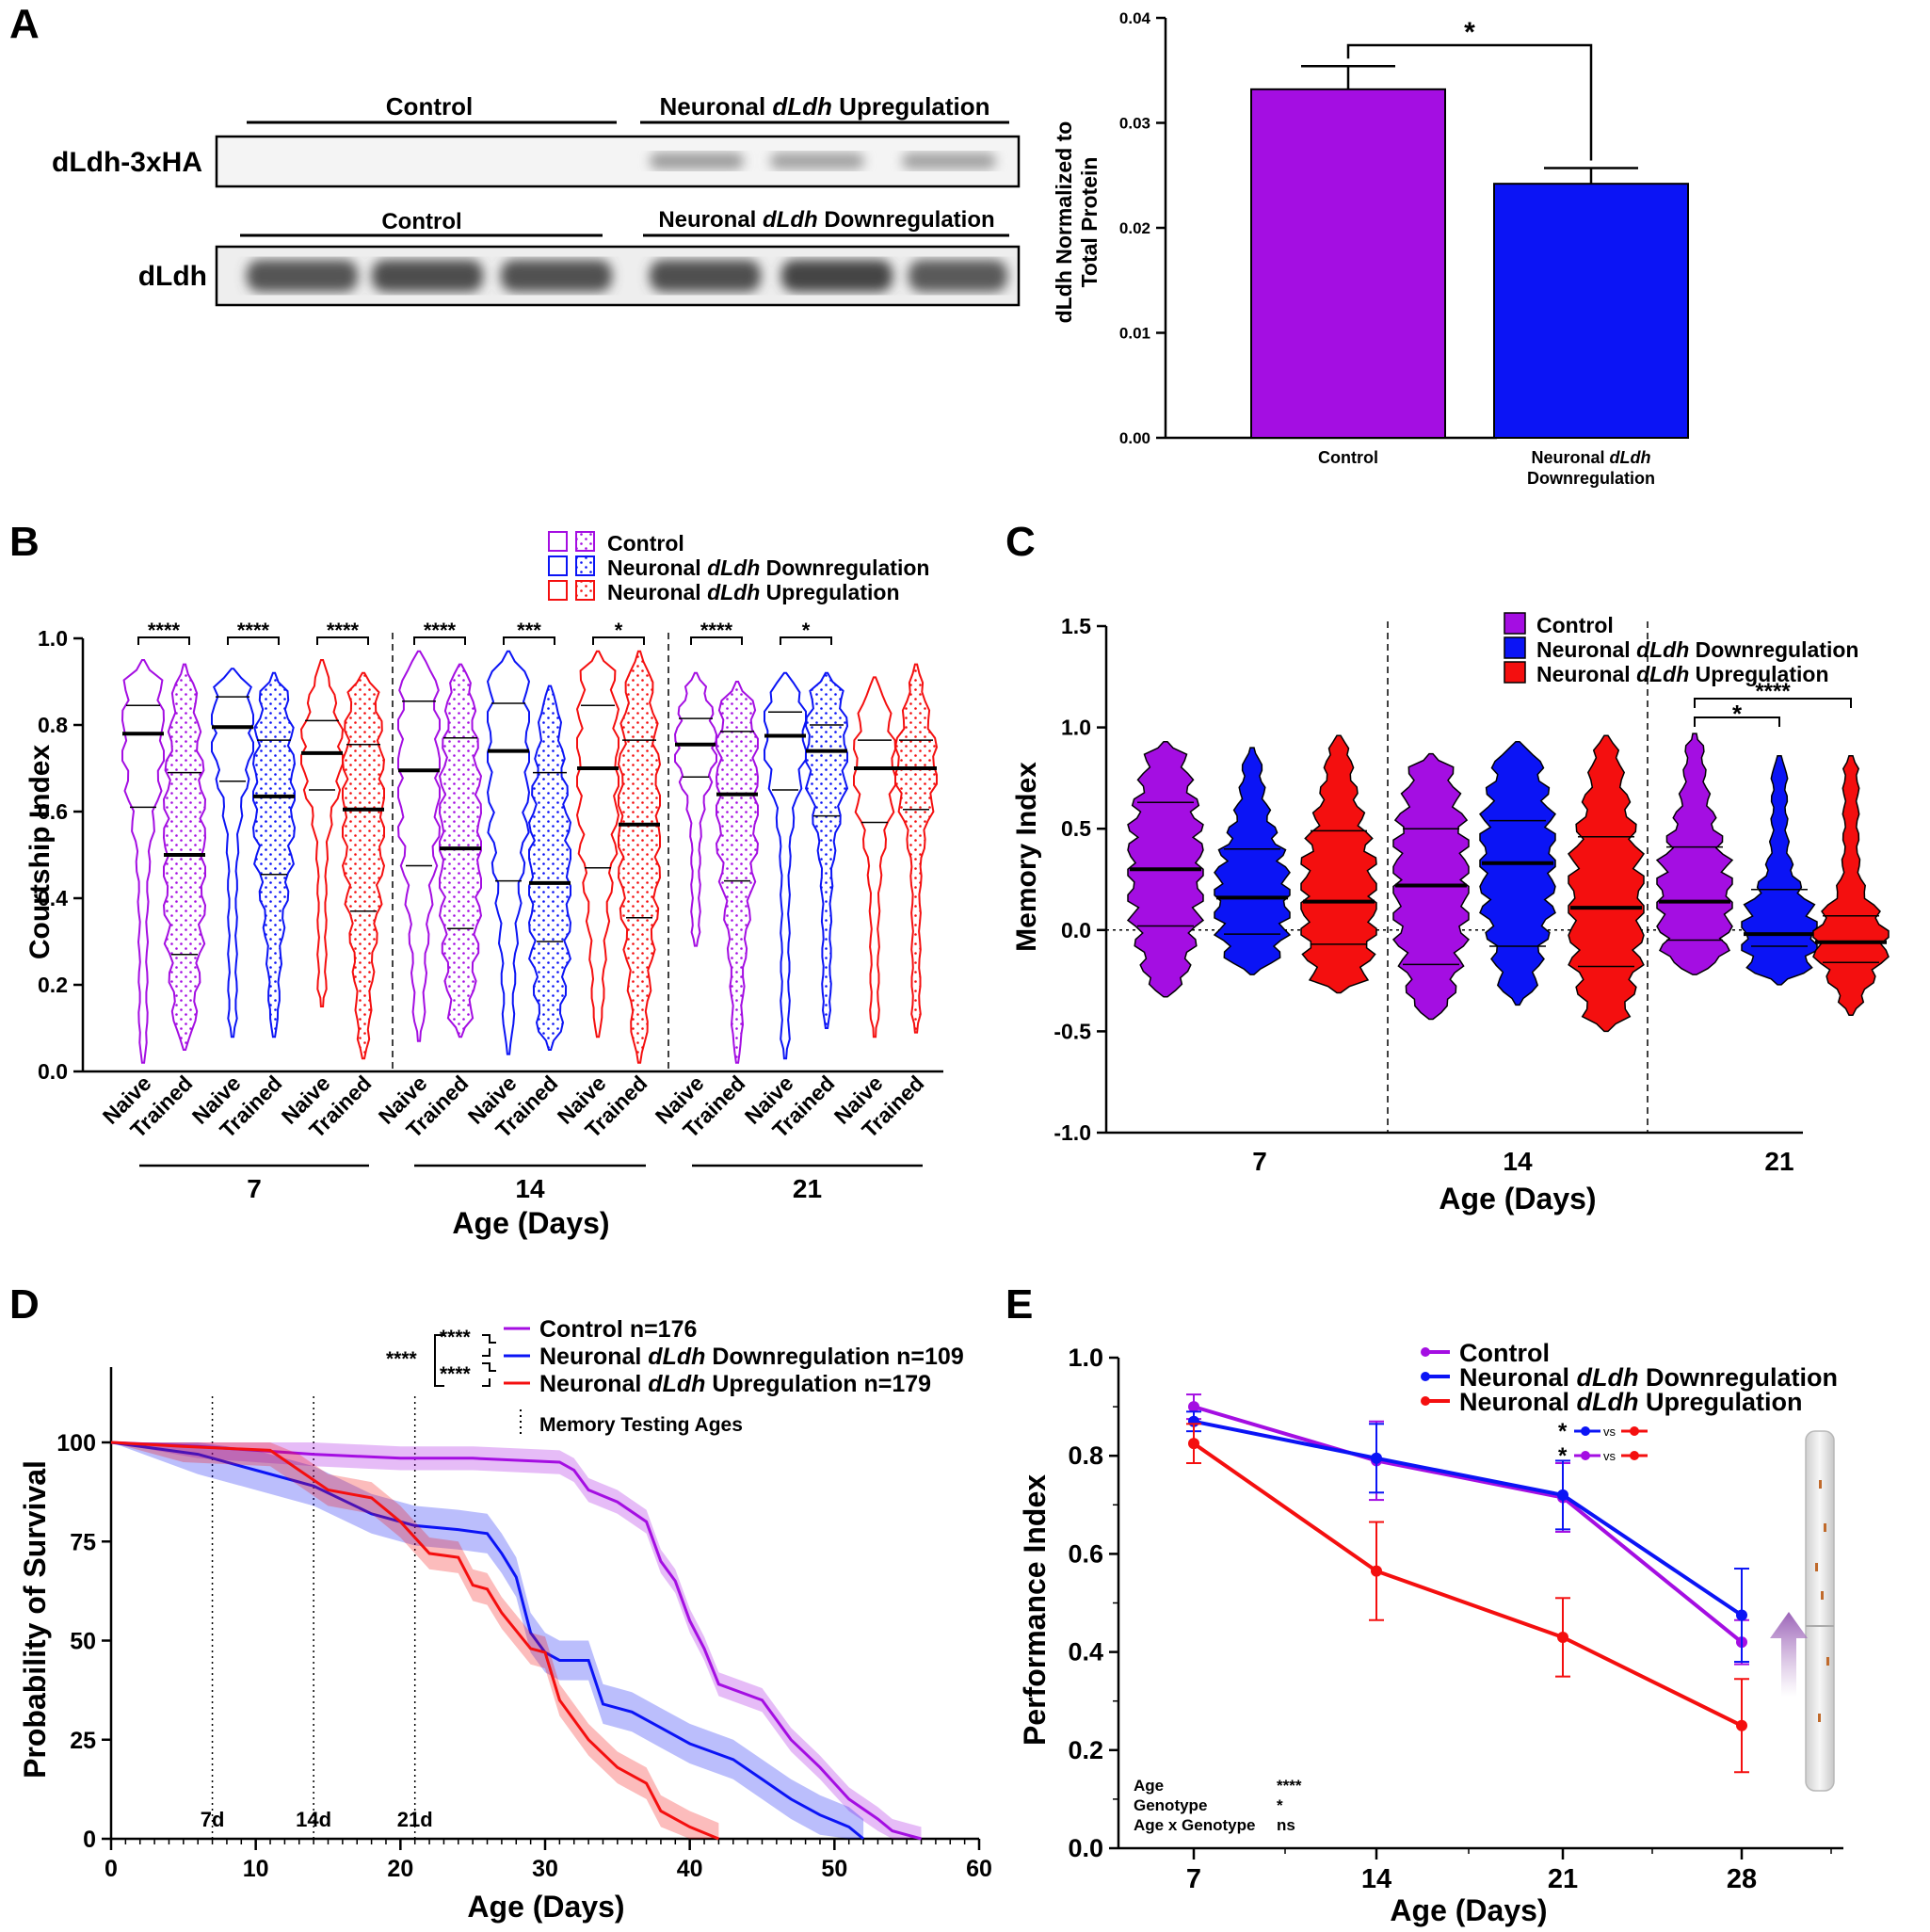 The height and width of the screenshot is (1932, 1930). I want to click on y-tick-label: 0.0, so click(1076, 930).